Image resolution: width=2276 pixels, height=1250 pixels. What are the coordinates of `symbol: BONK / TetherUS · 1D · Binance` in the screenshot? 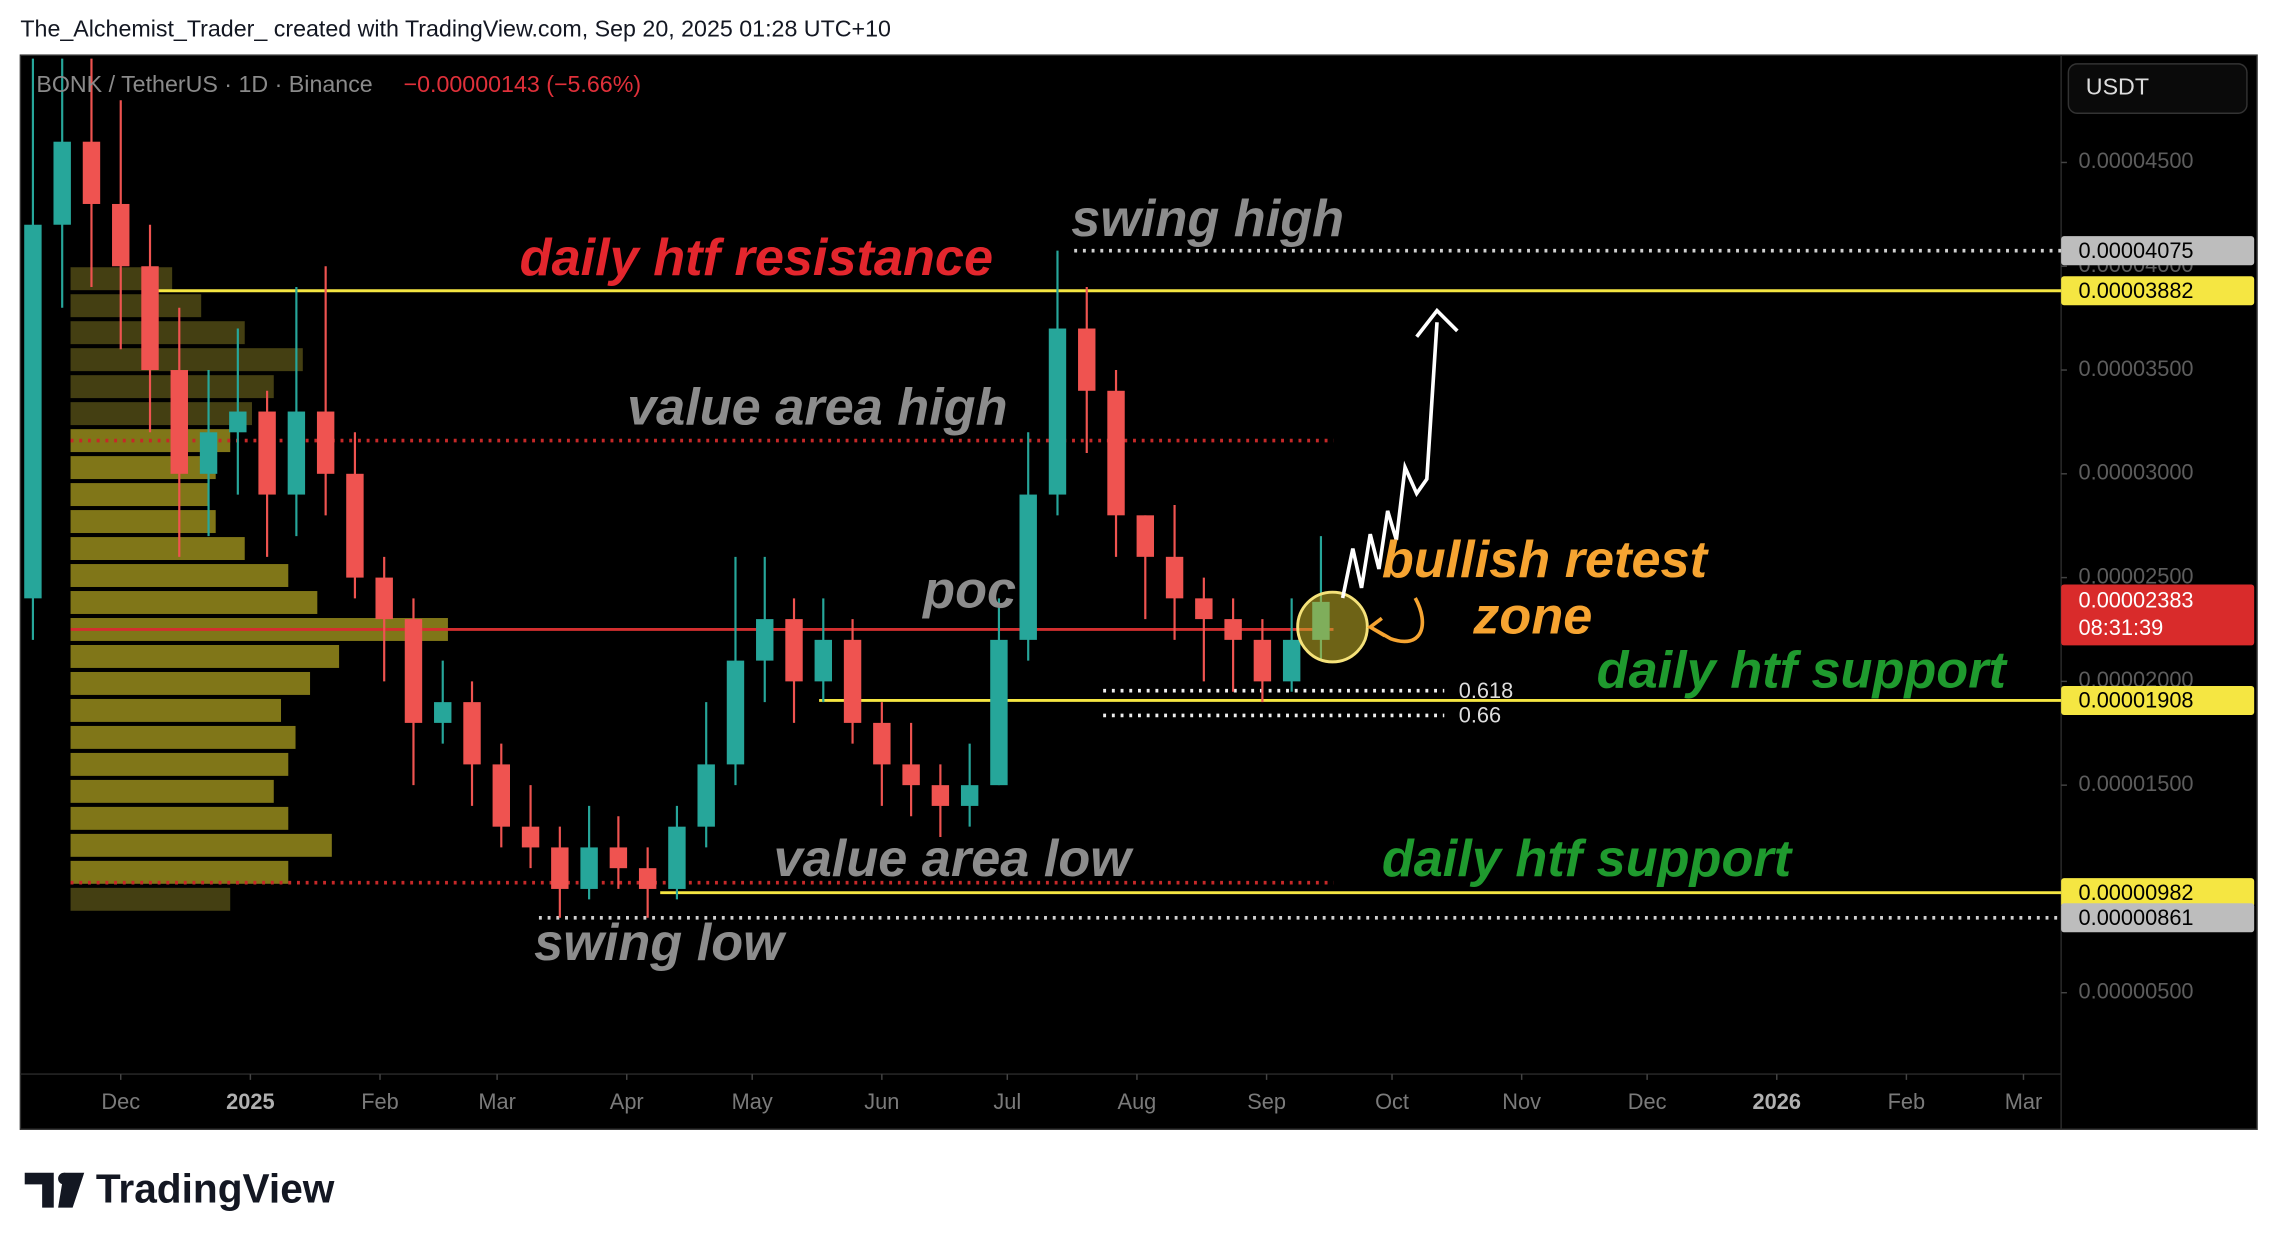 It's located at (204, 84).